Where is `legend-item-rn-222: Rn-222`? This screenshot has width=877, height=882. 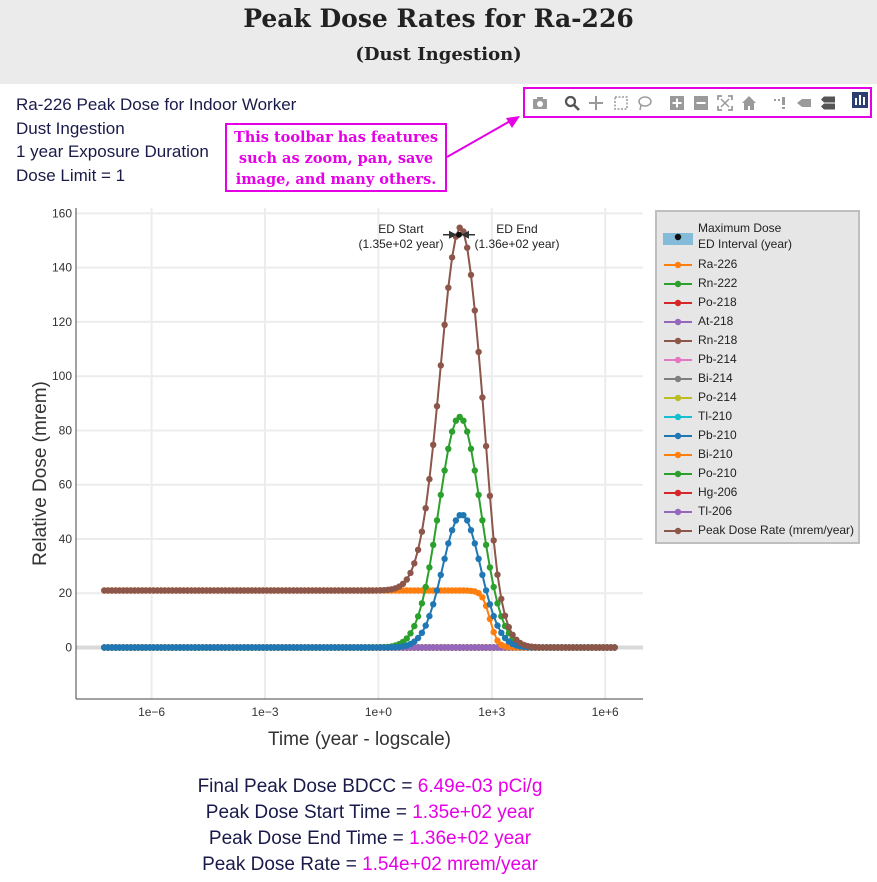
legend-item-rn-222: Rn-222 is located at coordinates (757, 284).